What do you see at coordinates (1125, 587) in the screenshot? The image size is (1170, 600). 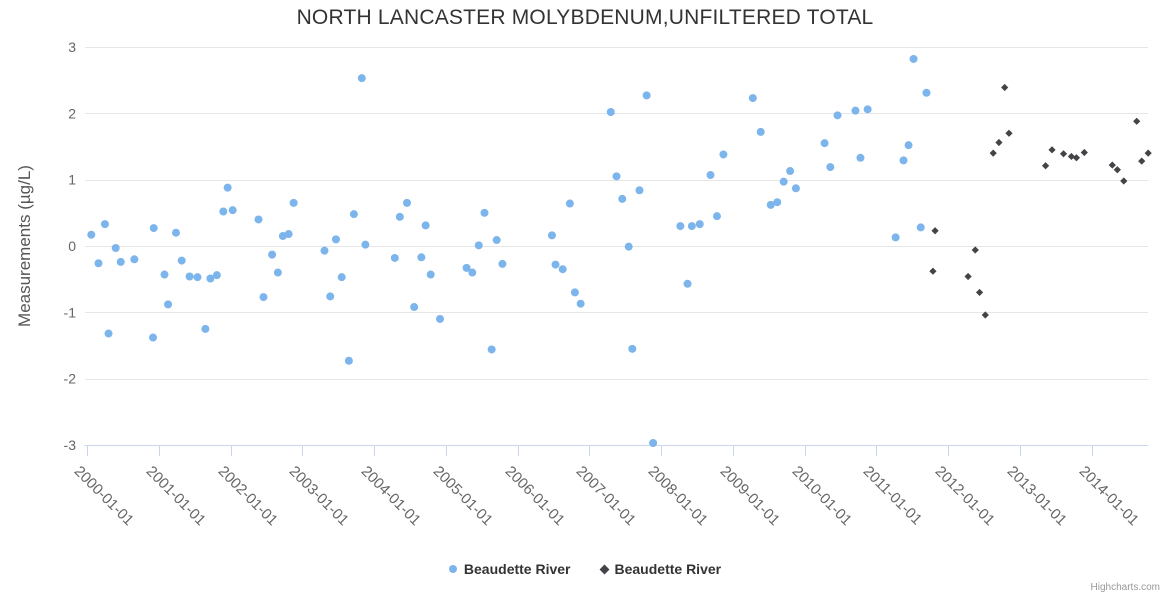 I see `highcharts-credits-link: Highcharts.com` at bounding box center [1125, 587].